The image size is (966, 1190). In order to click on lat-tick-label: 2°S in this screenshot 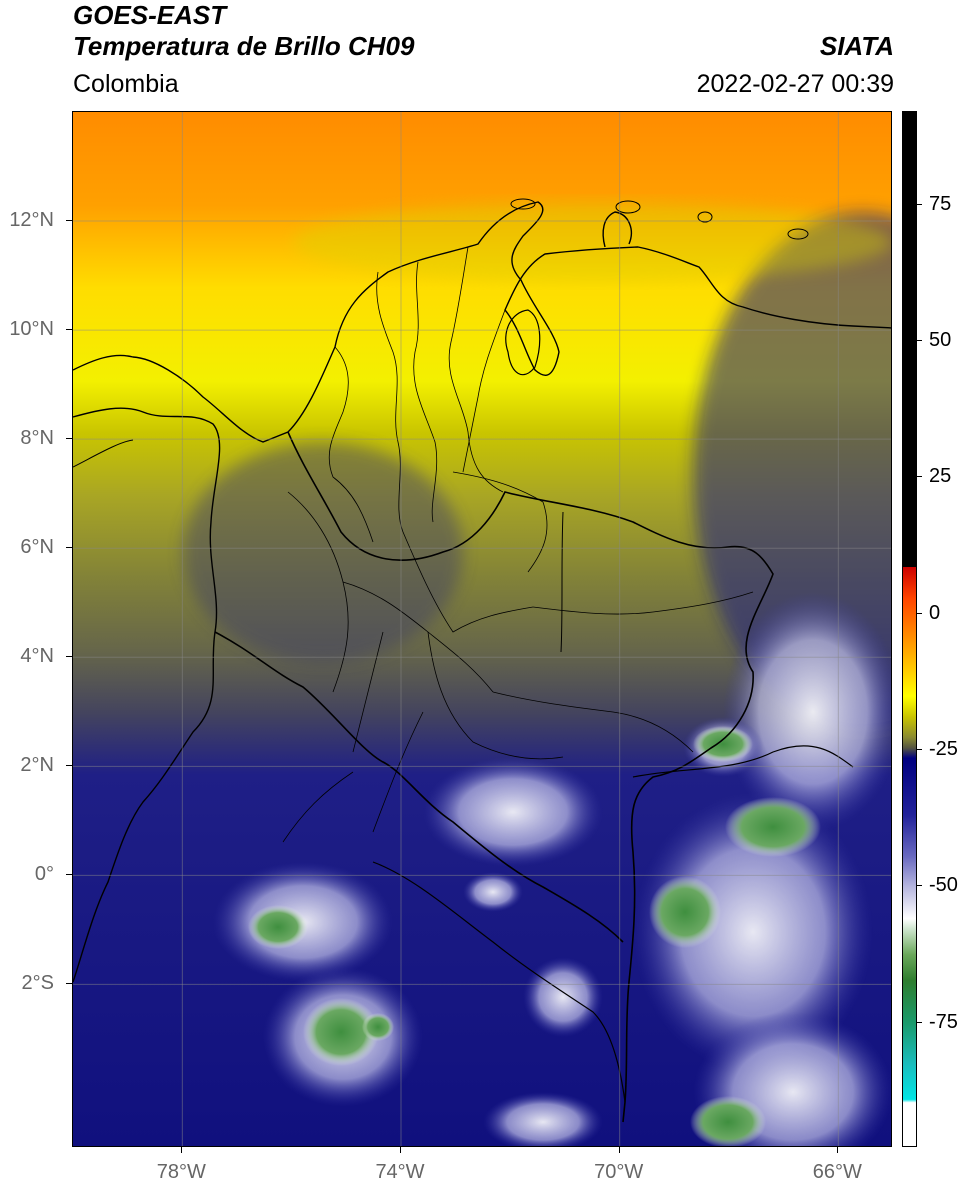, I will do `click(37, 983)`.